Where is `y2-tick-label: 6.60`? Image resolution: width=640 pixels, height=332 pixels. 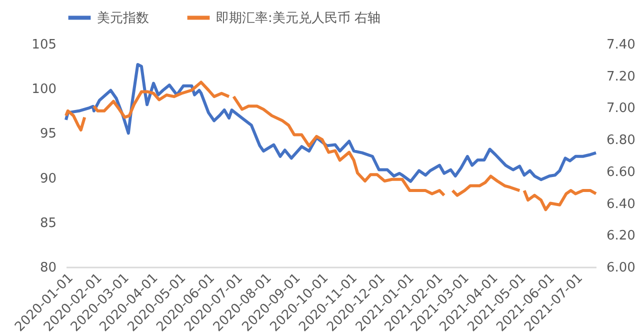
y2-tick-label: 6.60 is located at coordinates (621, 172).